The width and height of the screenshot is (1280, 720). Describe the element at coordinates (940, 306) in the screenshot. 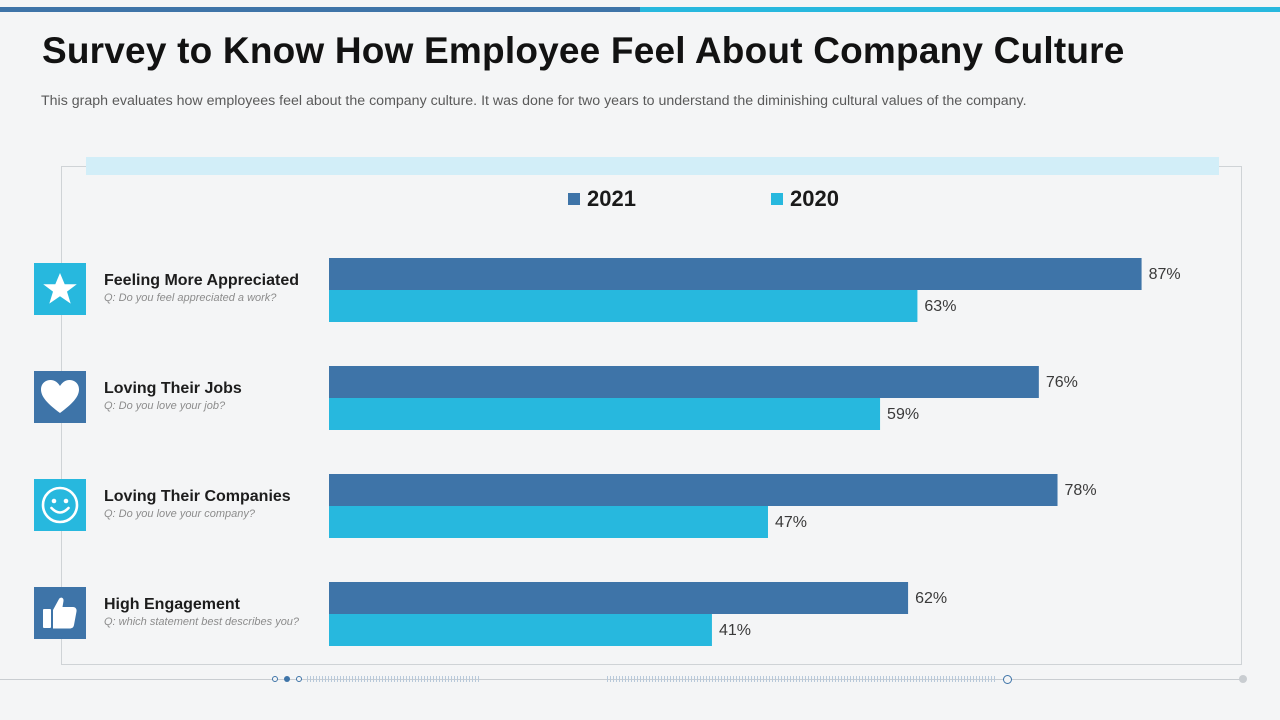

I see `data-label-2020-1: 63%` at that location.